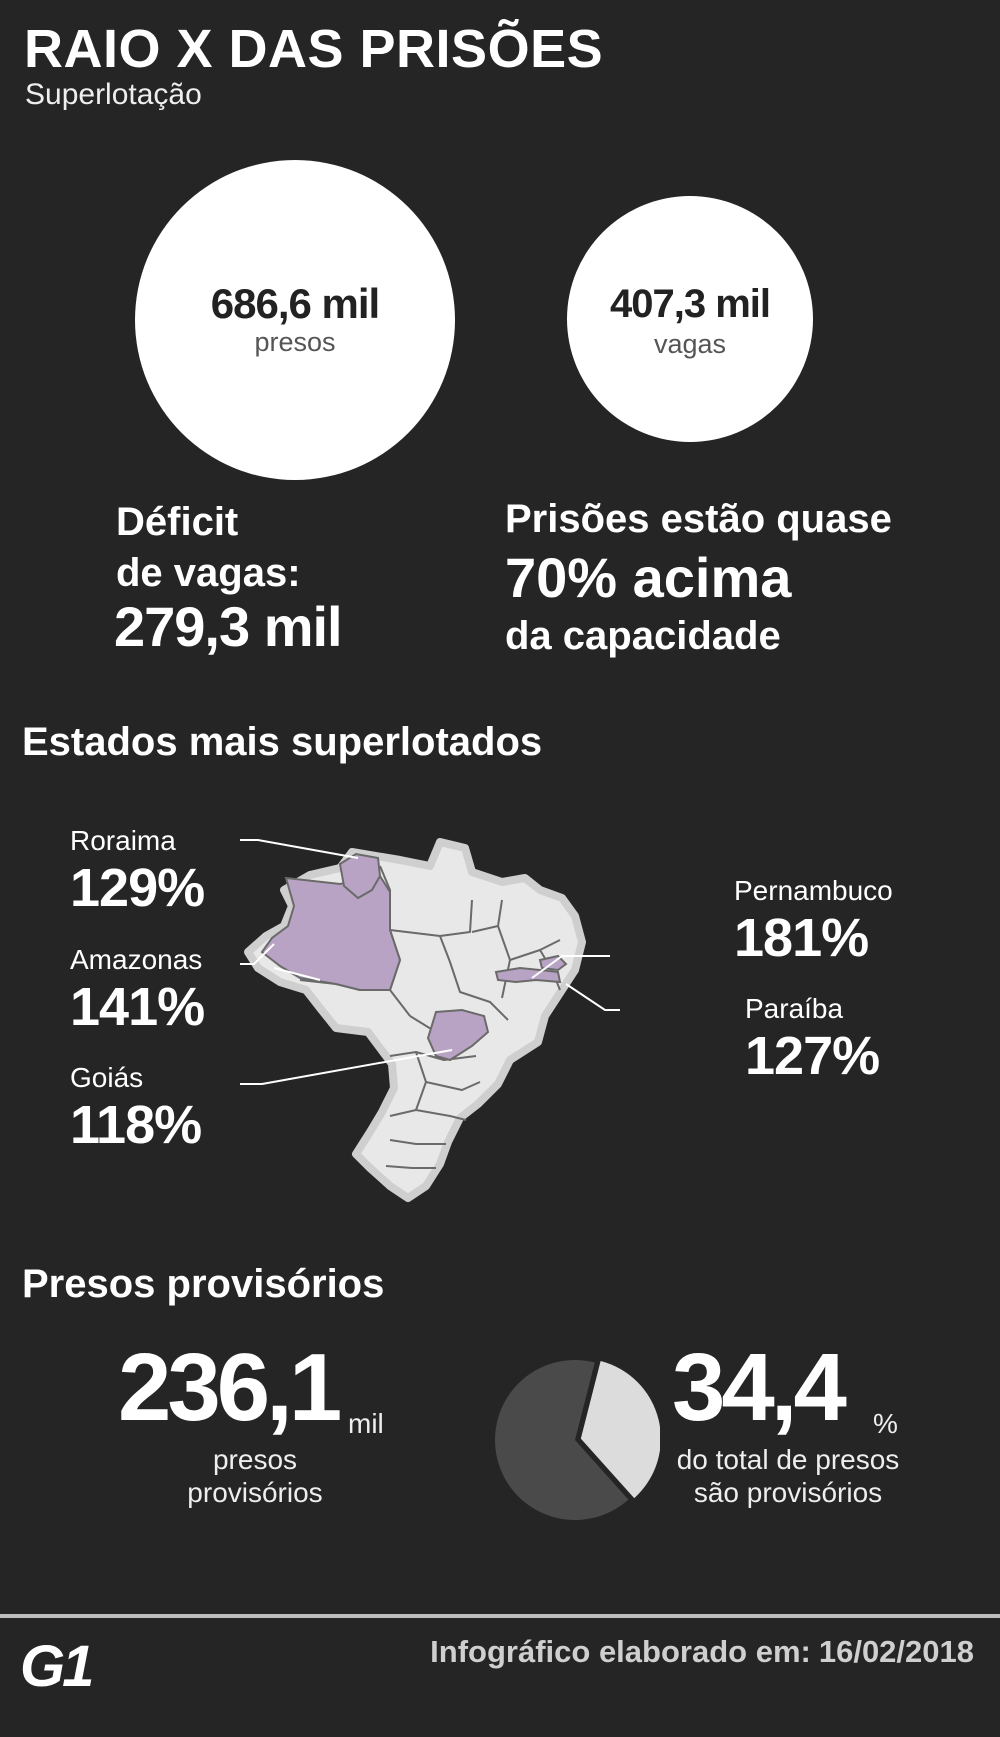  Describe the element at coordinates (570, 967) in the screenshot. I see `pernambuco-leader-line` at that location.